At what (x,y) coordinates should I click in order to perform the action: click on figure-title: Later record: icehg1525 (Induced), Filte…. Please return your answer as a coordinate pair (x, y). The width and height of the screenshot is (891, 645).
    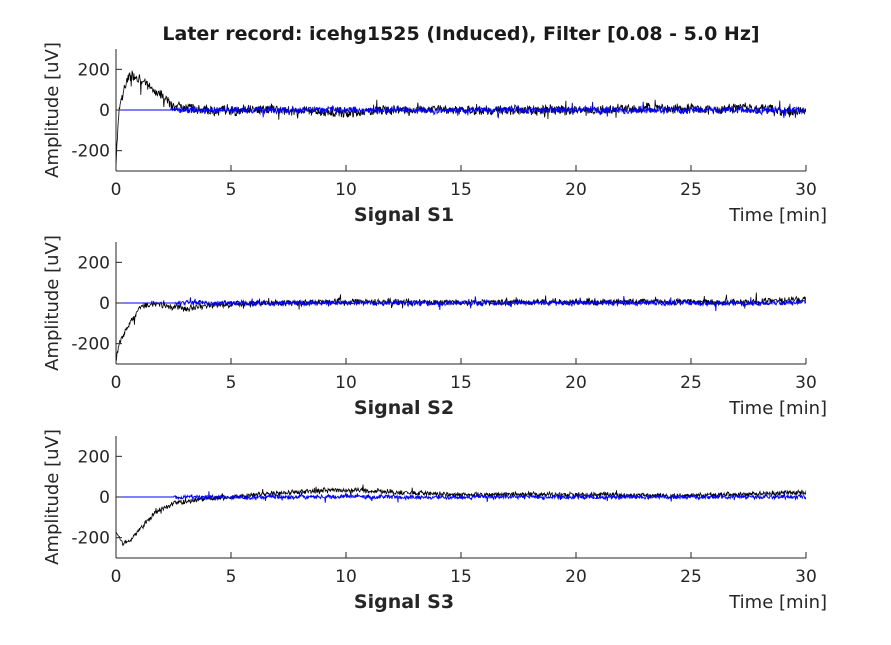
    Looking at the image, I should click on (460, 34).